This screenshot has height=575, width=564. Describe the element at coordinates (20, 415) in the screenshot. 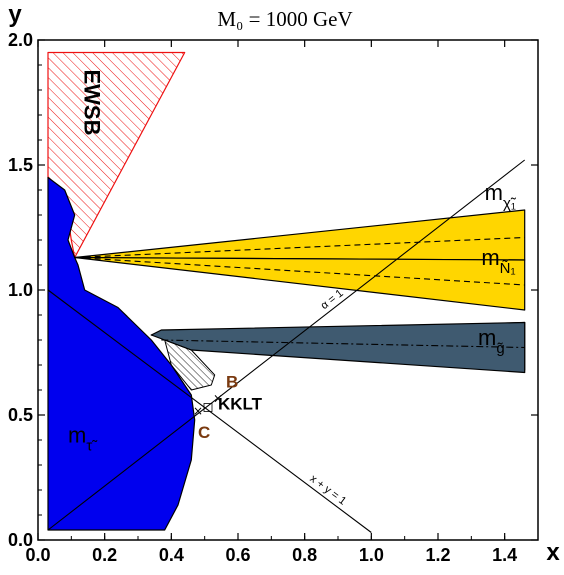

I see `y-tick-label: 0.5` at that location.